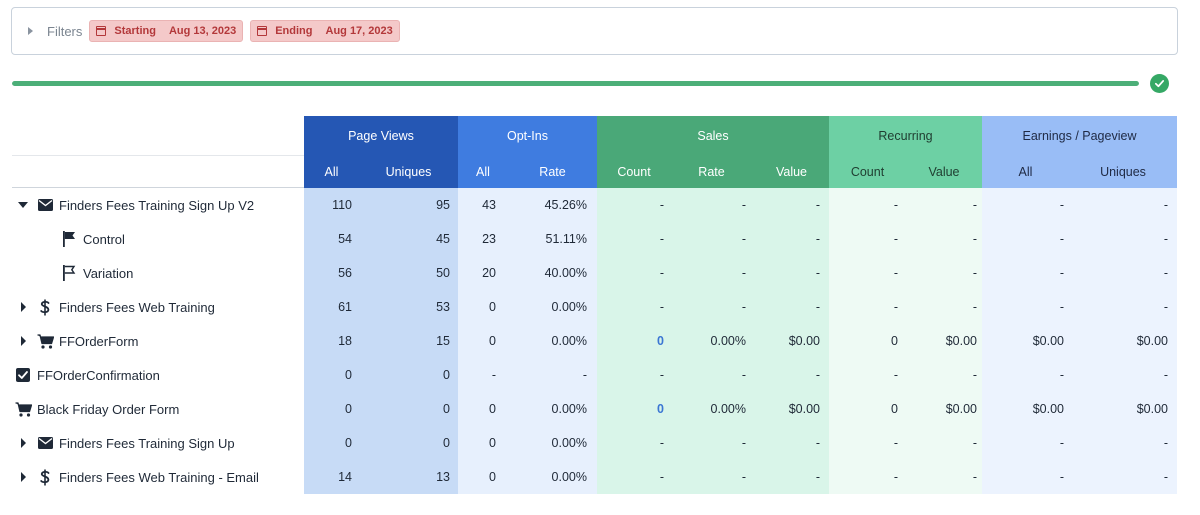 The image size is (1200, 515). What do you see at coordinates (108, 273) in the screenshot?
I see `row-name: Variation` at bounding box center [108, 273].